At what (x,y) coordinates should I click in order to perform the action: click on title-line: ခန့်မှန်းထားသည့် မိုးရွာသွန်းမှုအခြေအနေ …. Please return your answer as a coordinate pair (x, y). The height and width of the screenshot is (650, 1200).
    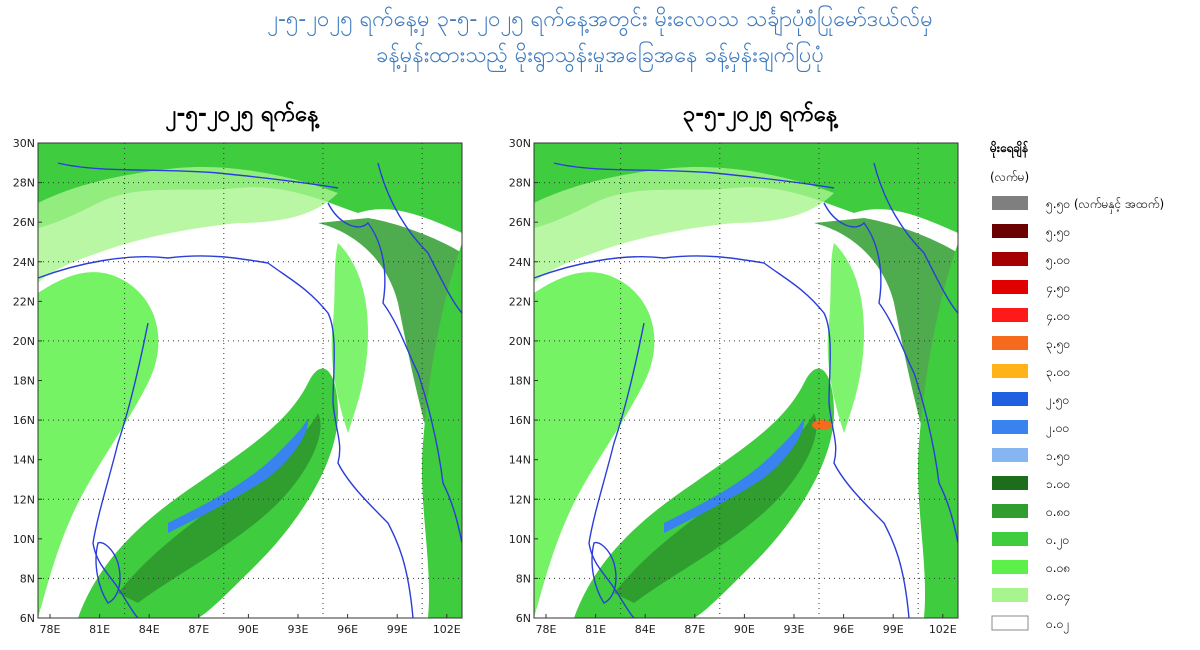
    Looking at the image, I should click on (600, 57).